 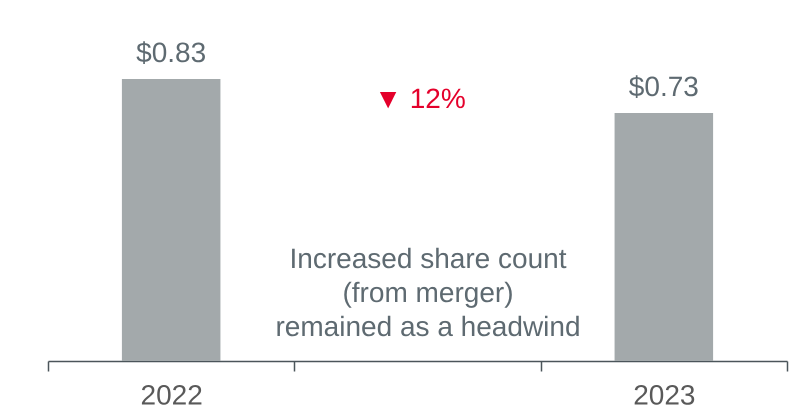 I want to click on annotation: Increased share count (from merger) remained as a headwind, so click(x=428, y=292).